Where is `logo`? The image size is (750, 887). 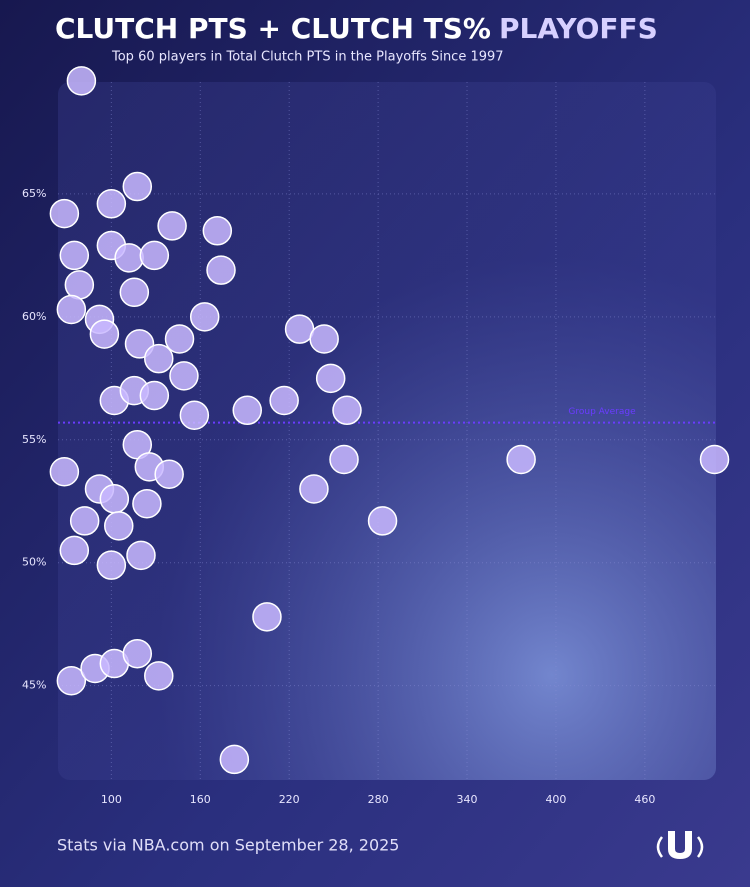
logo is located at coordinates (680, 845).